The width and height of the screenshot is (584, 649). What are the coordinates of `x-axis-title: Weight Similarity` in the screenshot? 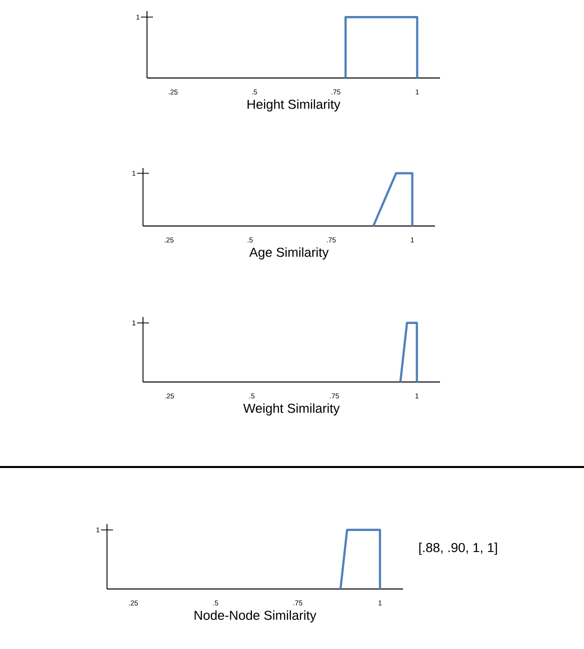 It's located at (291, 409).